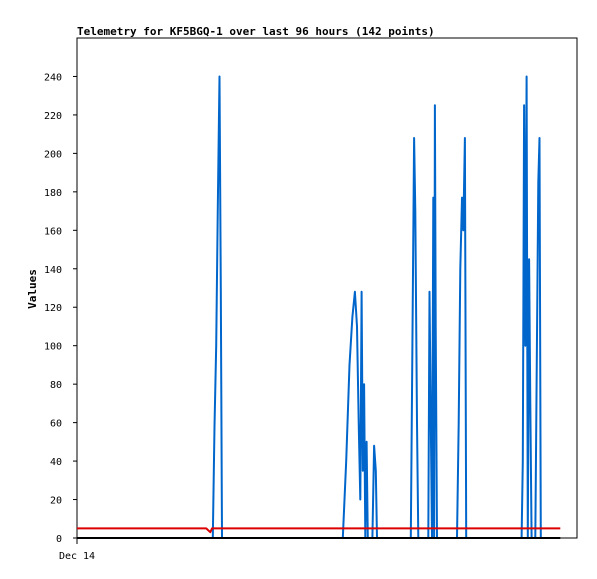 This screenshot has width=597, height=579. I want to click on y-tick-label: 40, so click(56, 462).